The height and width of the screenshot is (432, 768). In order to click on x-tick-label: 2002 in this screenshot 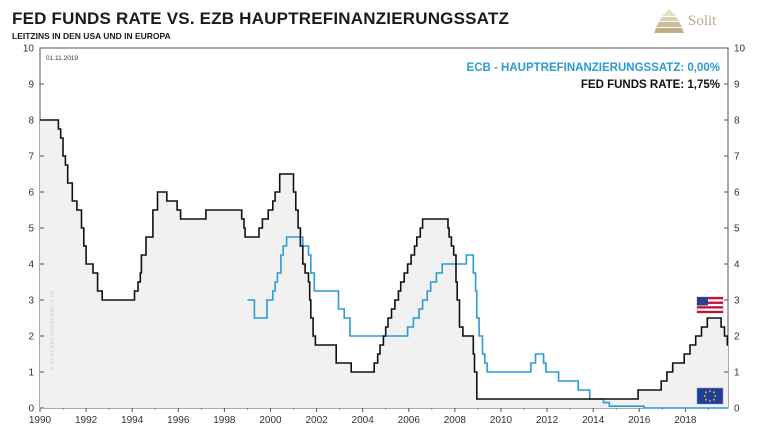, I will do `click(316, 420)`.